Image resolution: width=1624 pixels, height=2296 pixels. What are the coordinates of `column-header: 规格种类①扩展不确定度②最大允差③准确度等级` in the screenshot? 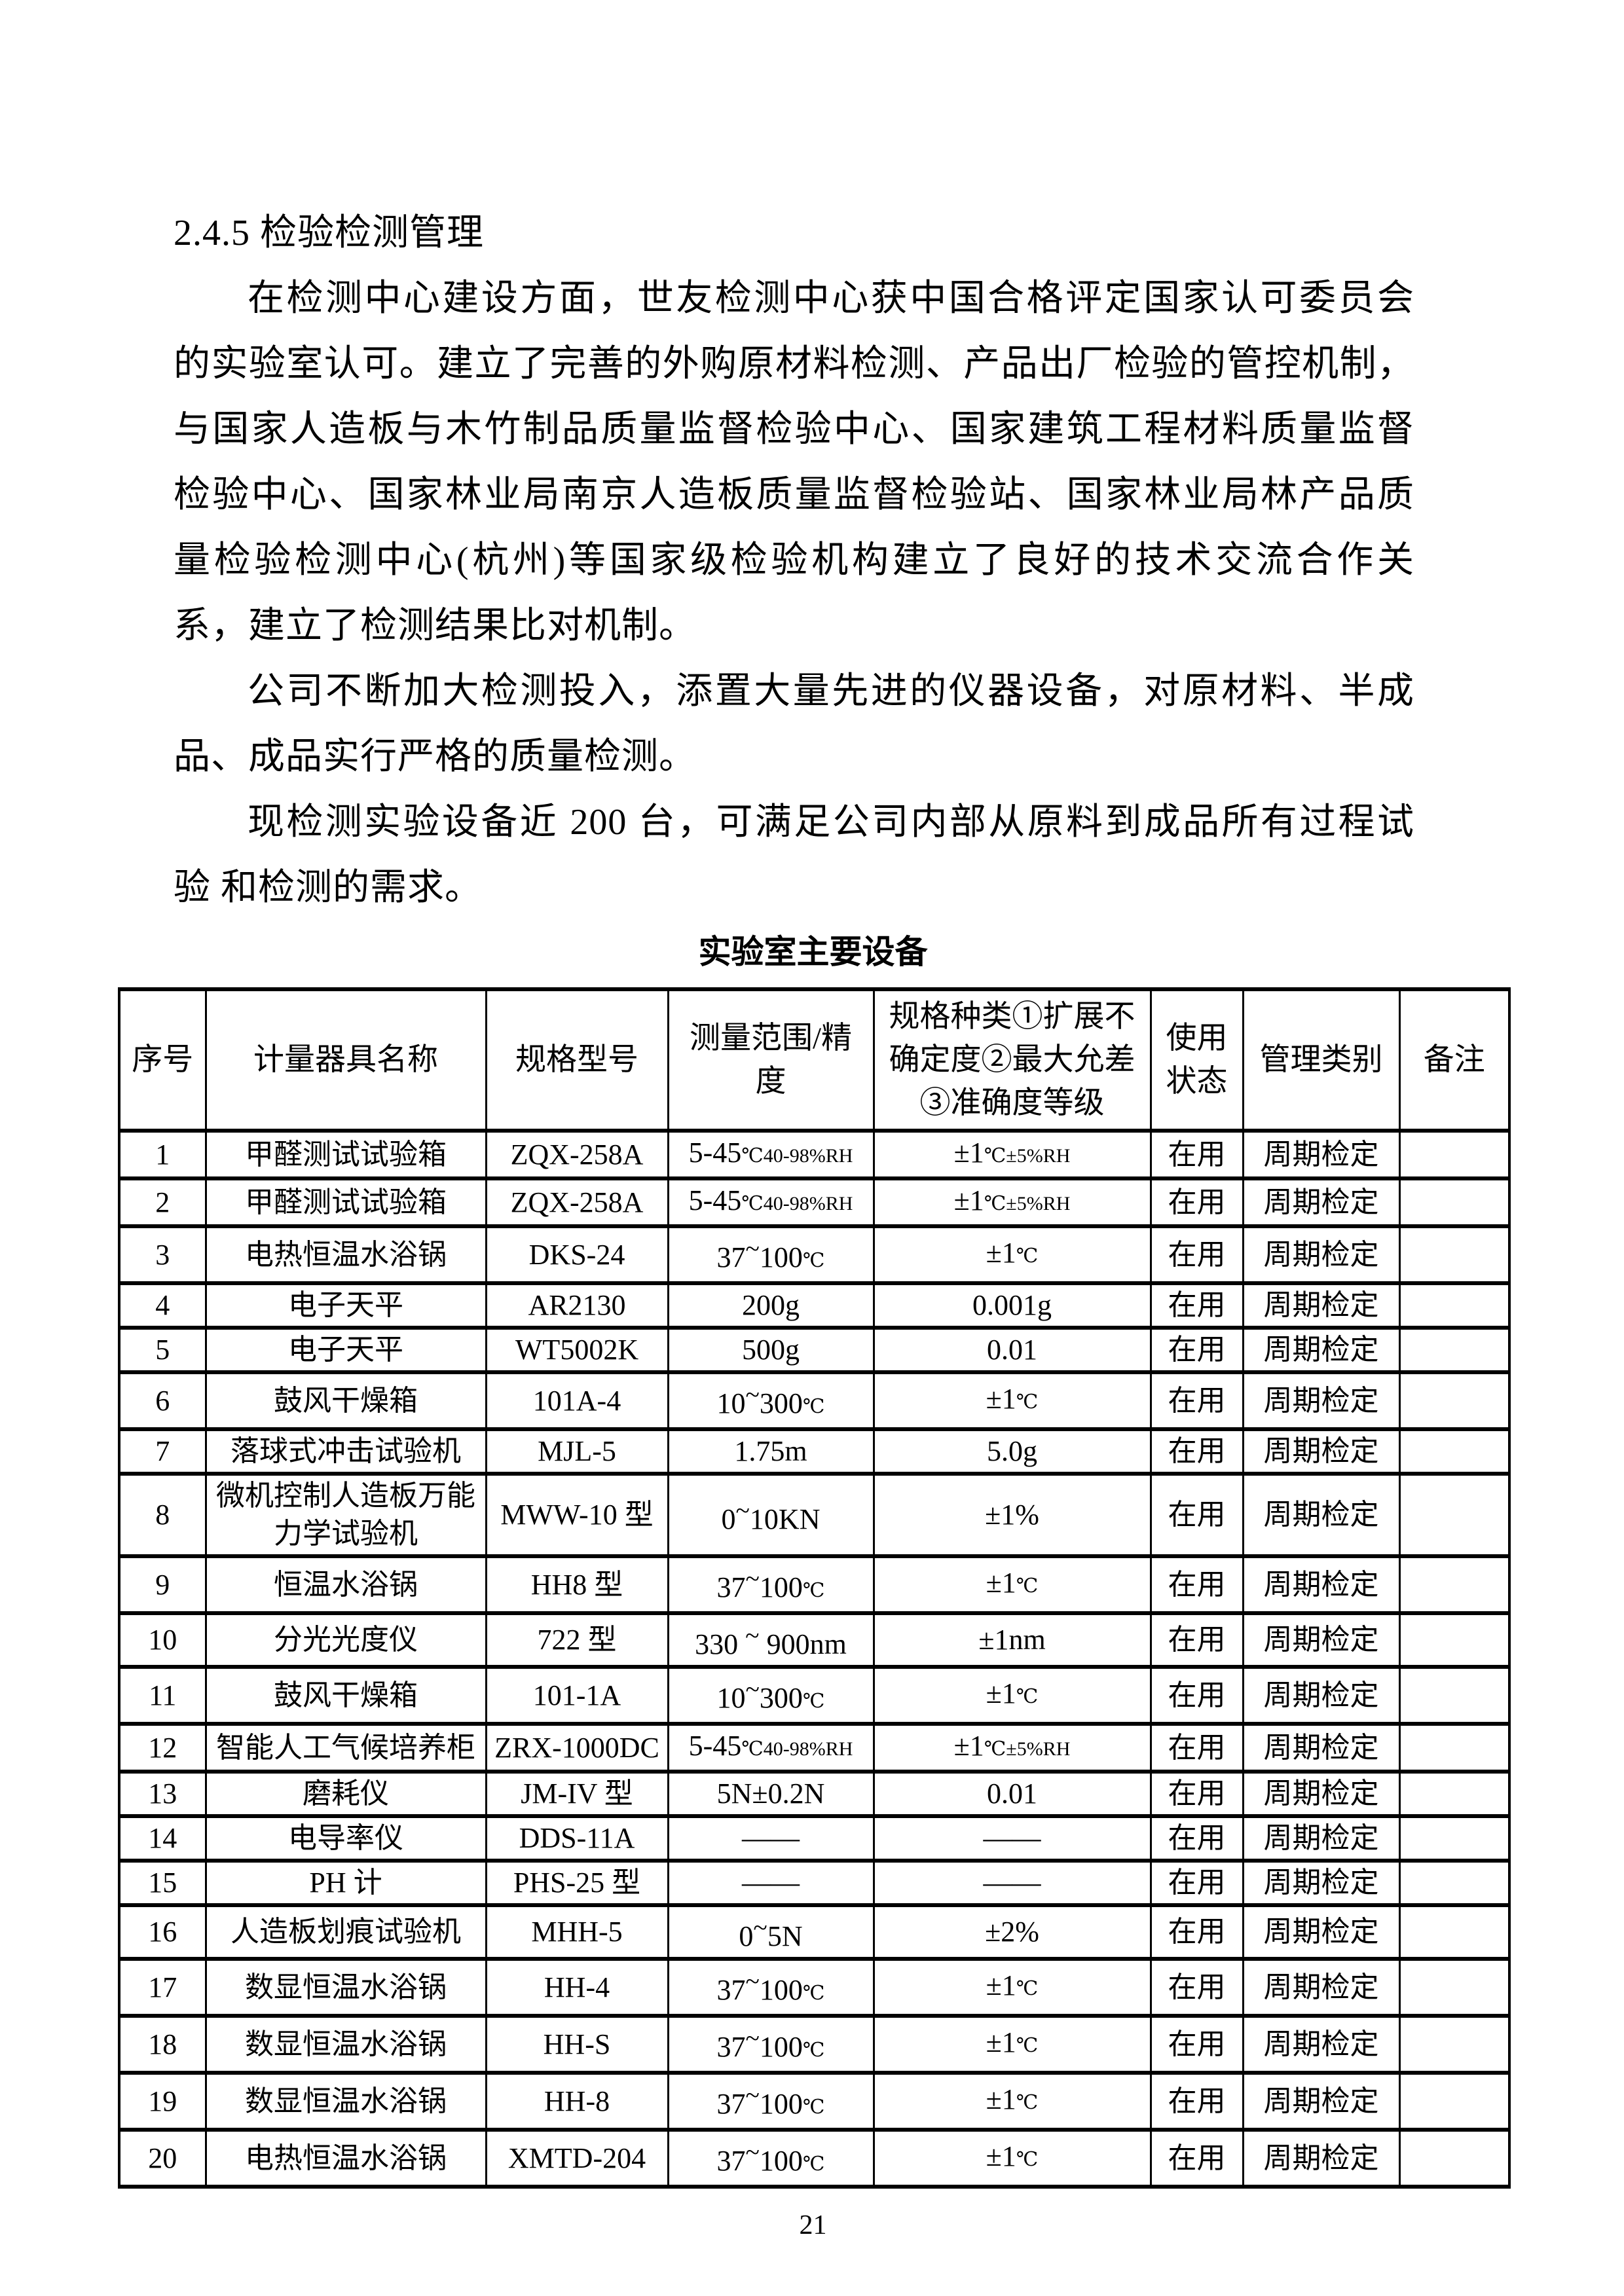 It's located at (1012, 1060).